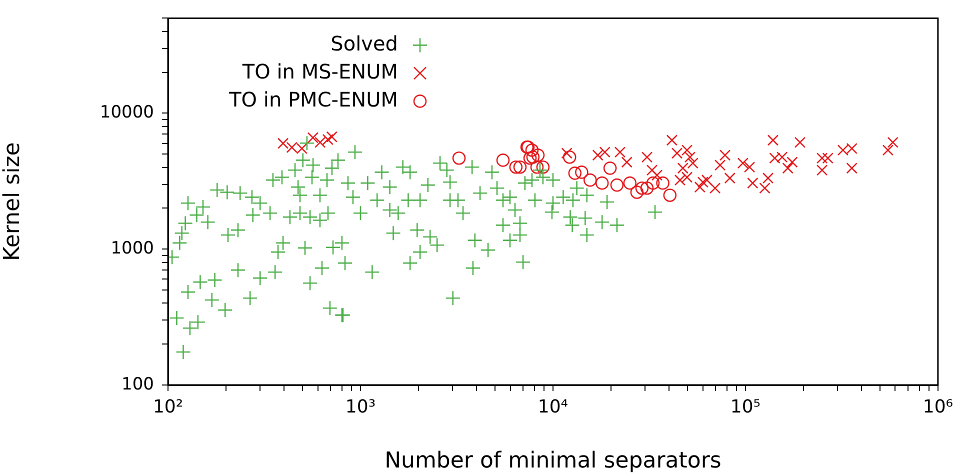 The width and height of the screenshot is (959, 475). I want to click on y-tick-label: 100, so click(138, 384).